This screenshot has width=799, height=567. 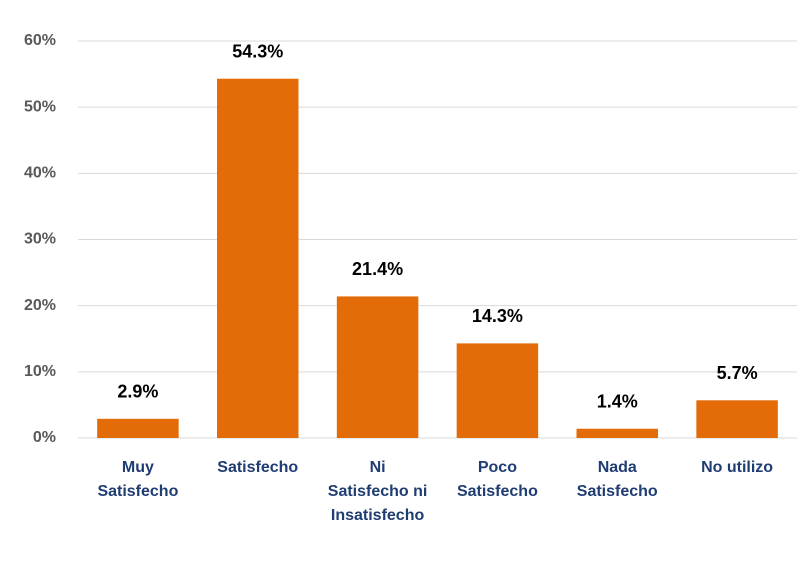 What do you see at coordinates (40, 40) in the screenshot?
I see `y-tick-label: 60%` at bounding box center [40, 40].